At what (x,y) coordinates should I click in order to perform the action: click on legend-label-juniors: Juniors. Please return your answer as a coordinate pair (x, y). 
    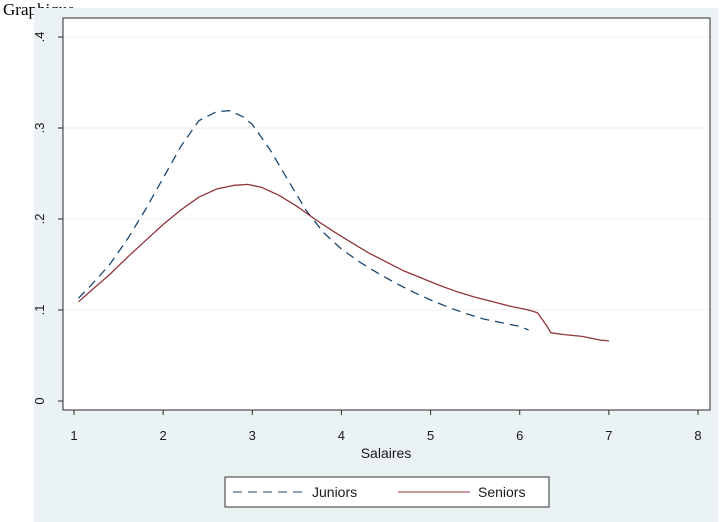
    Looking at the image, I should click on (334, 492).